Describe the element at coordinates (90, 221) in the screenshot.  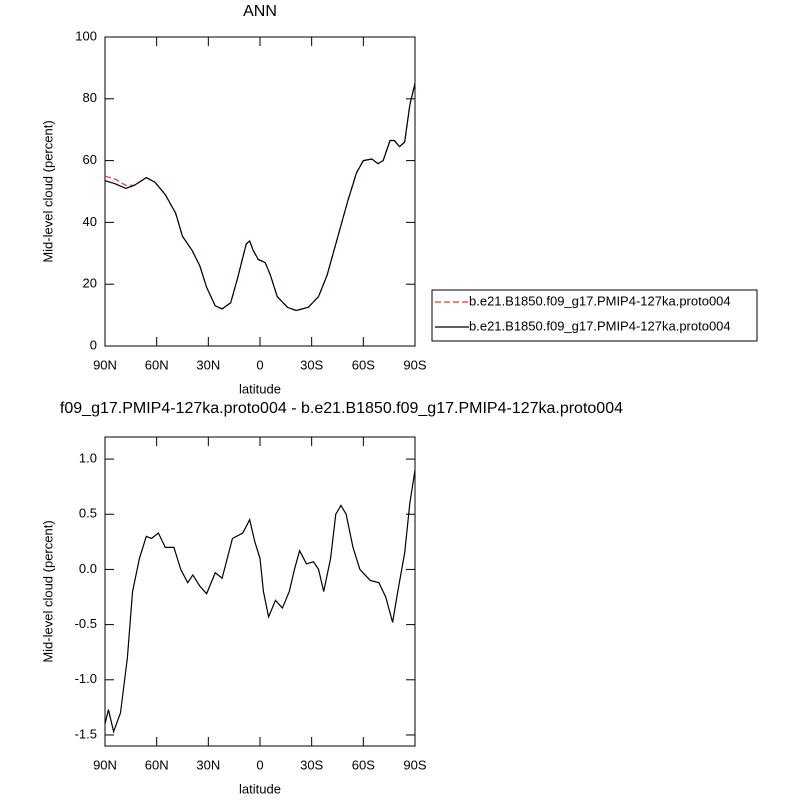
I see `y-tick-label: 40` at that location.